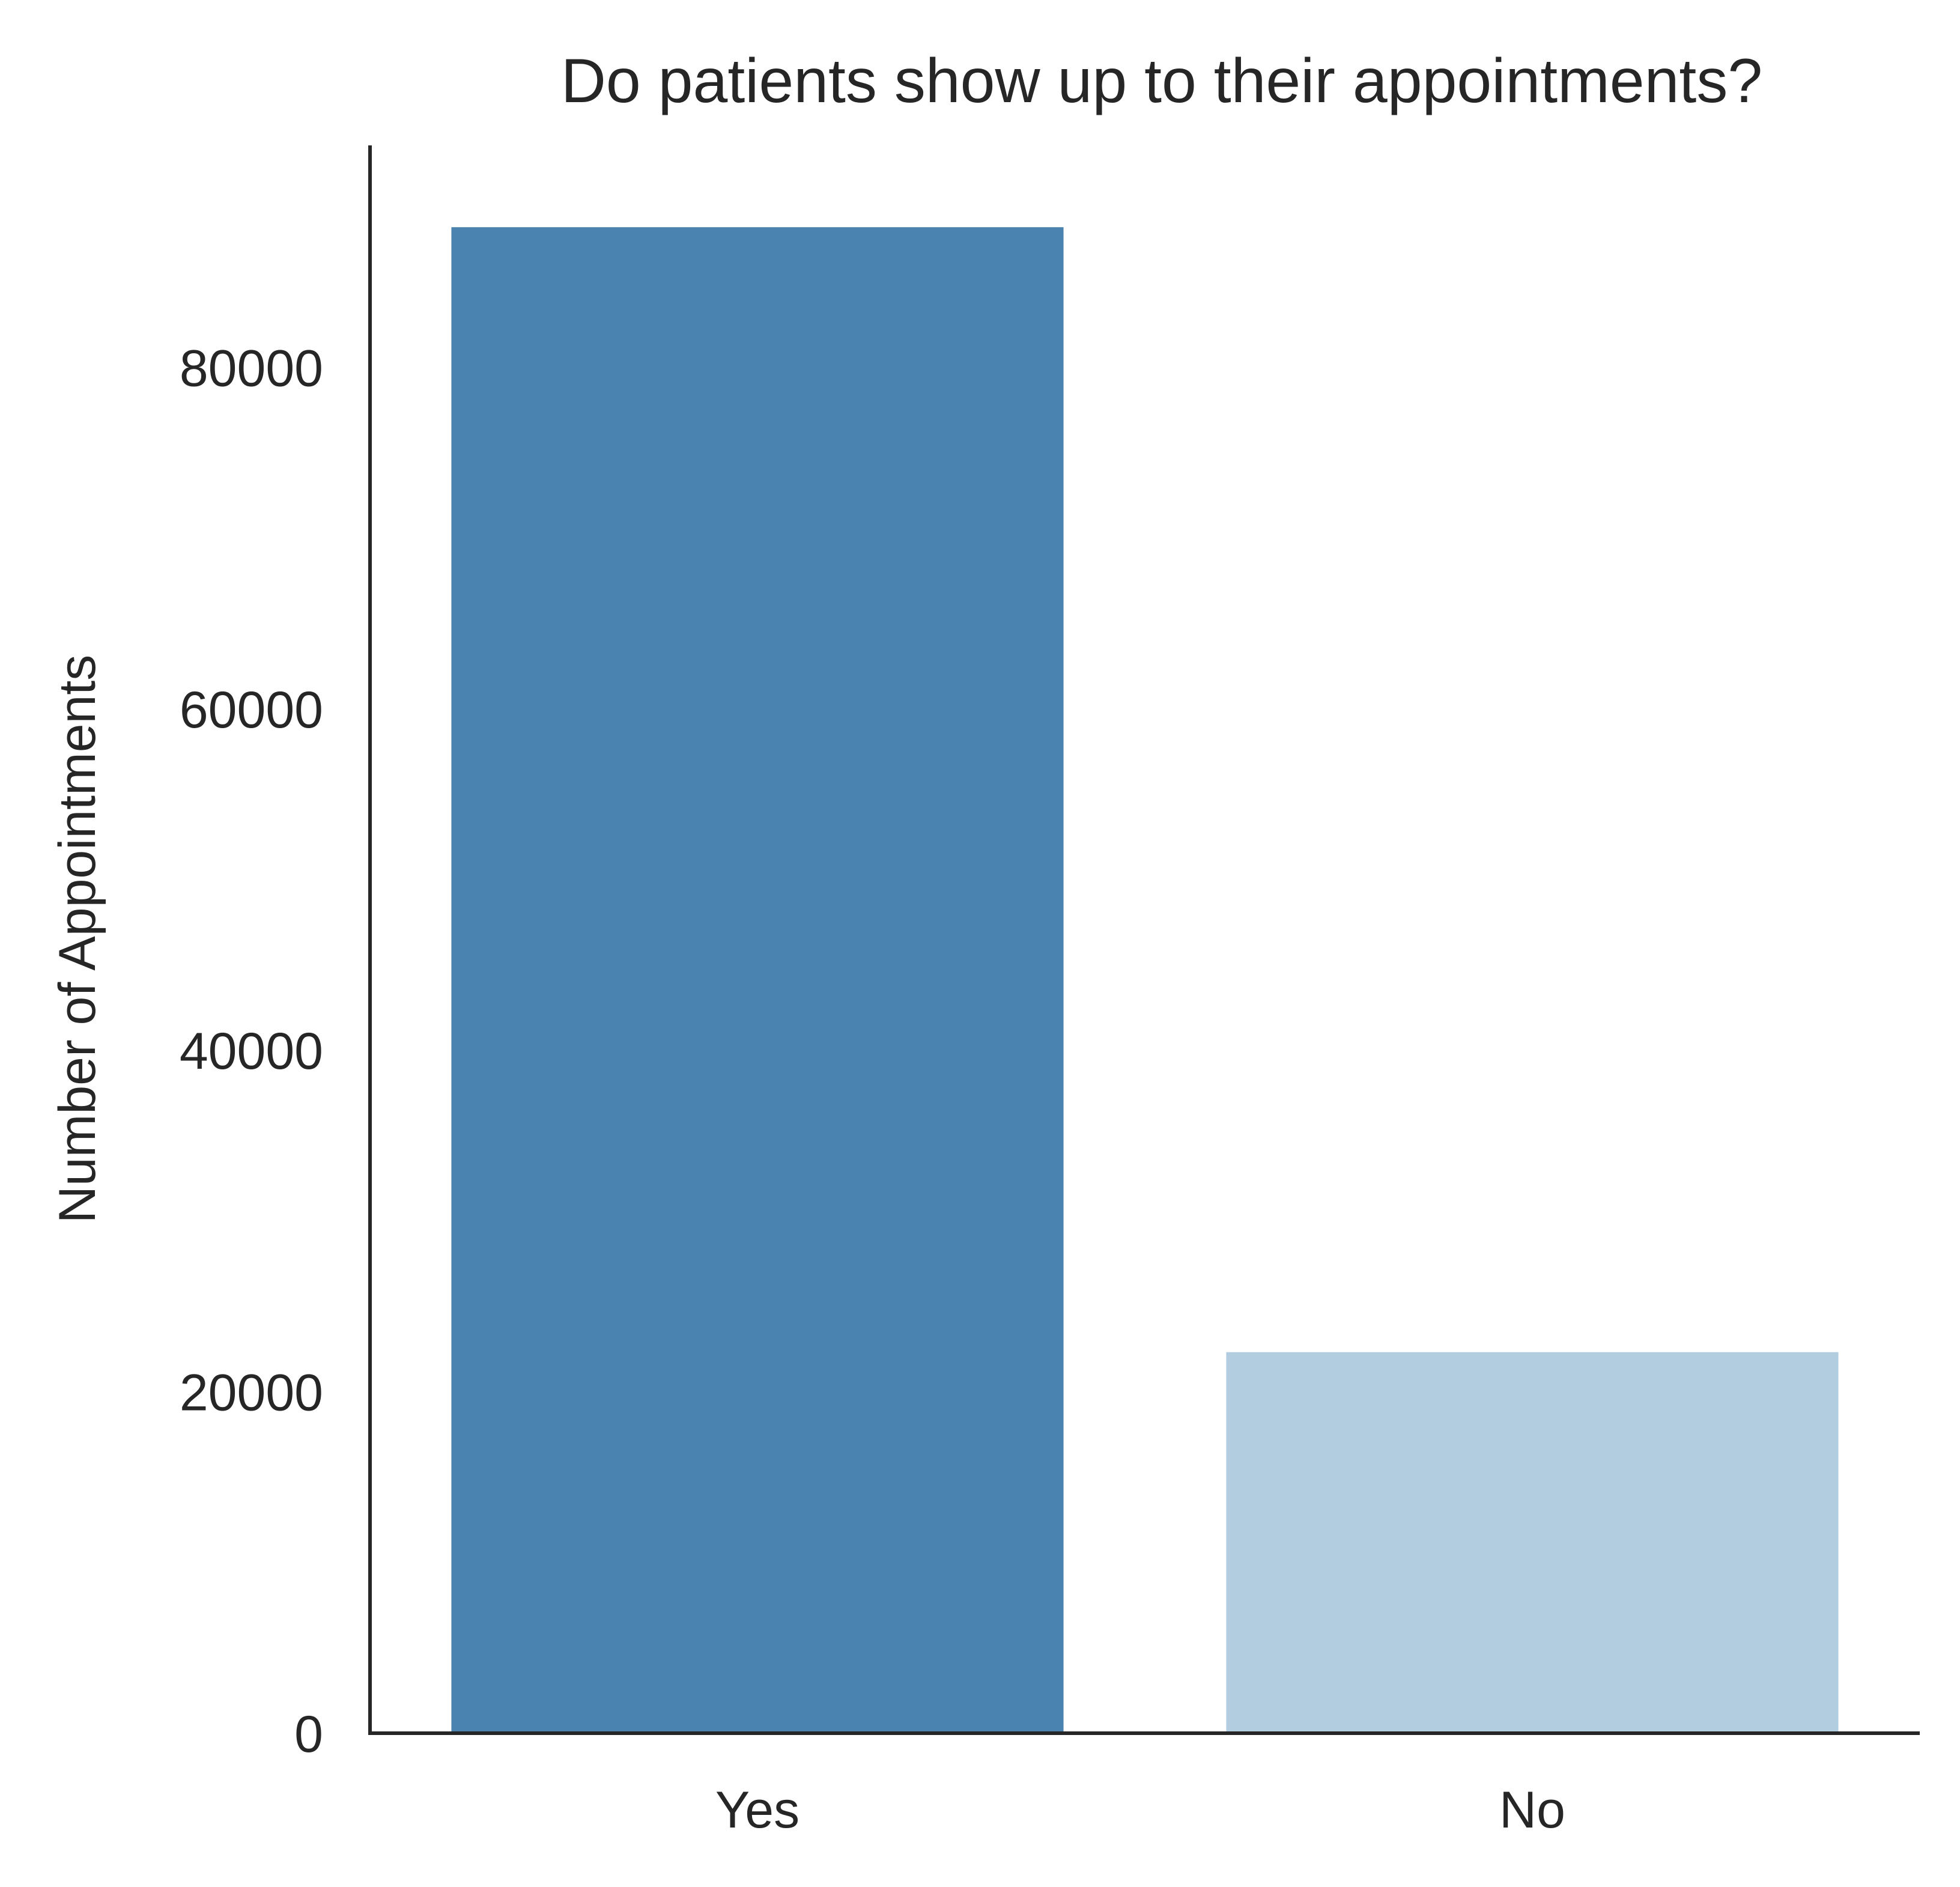  I want to click on y-tick-label-80000: 80000, so click(251, 368).